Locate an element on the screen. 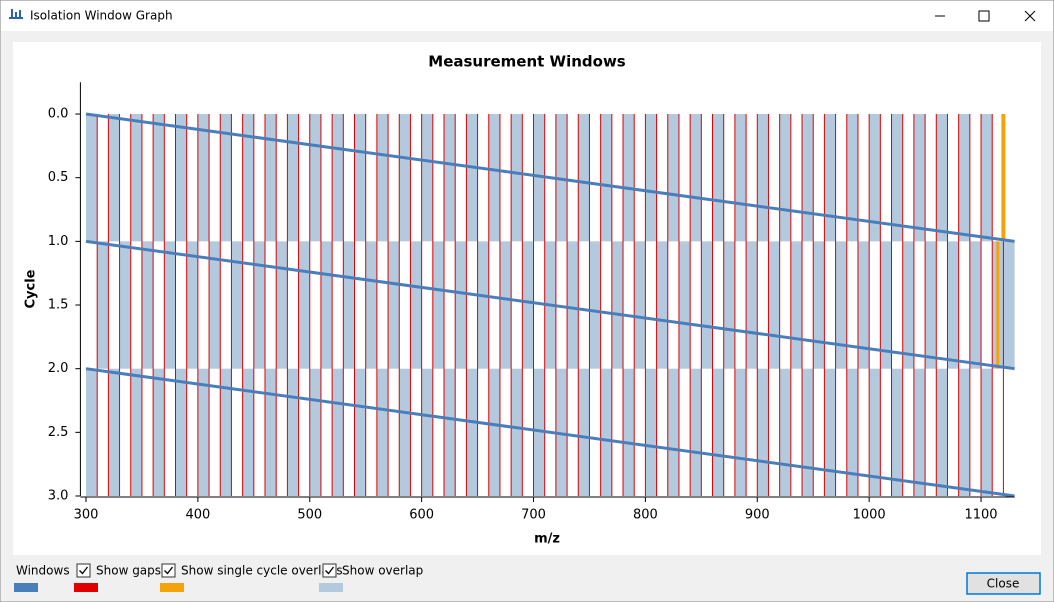  y-tick-label: 2.5 is located at coordinates (58, 432).